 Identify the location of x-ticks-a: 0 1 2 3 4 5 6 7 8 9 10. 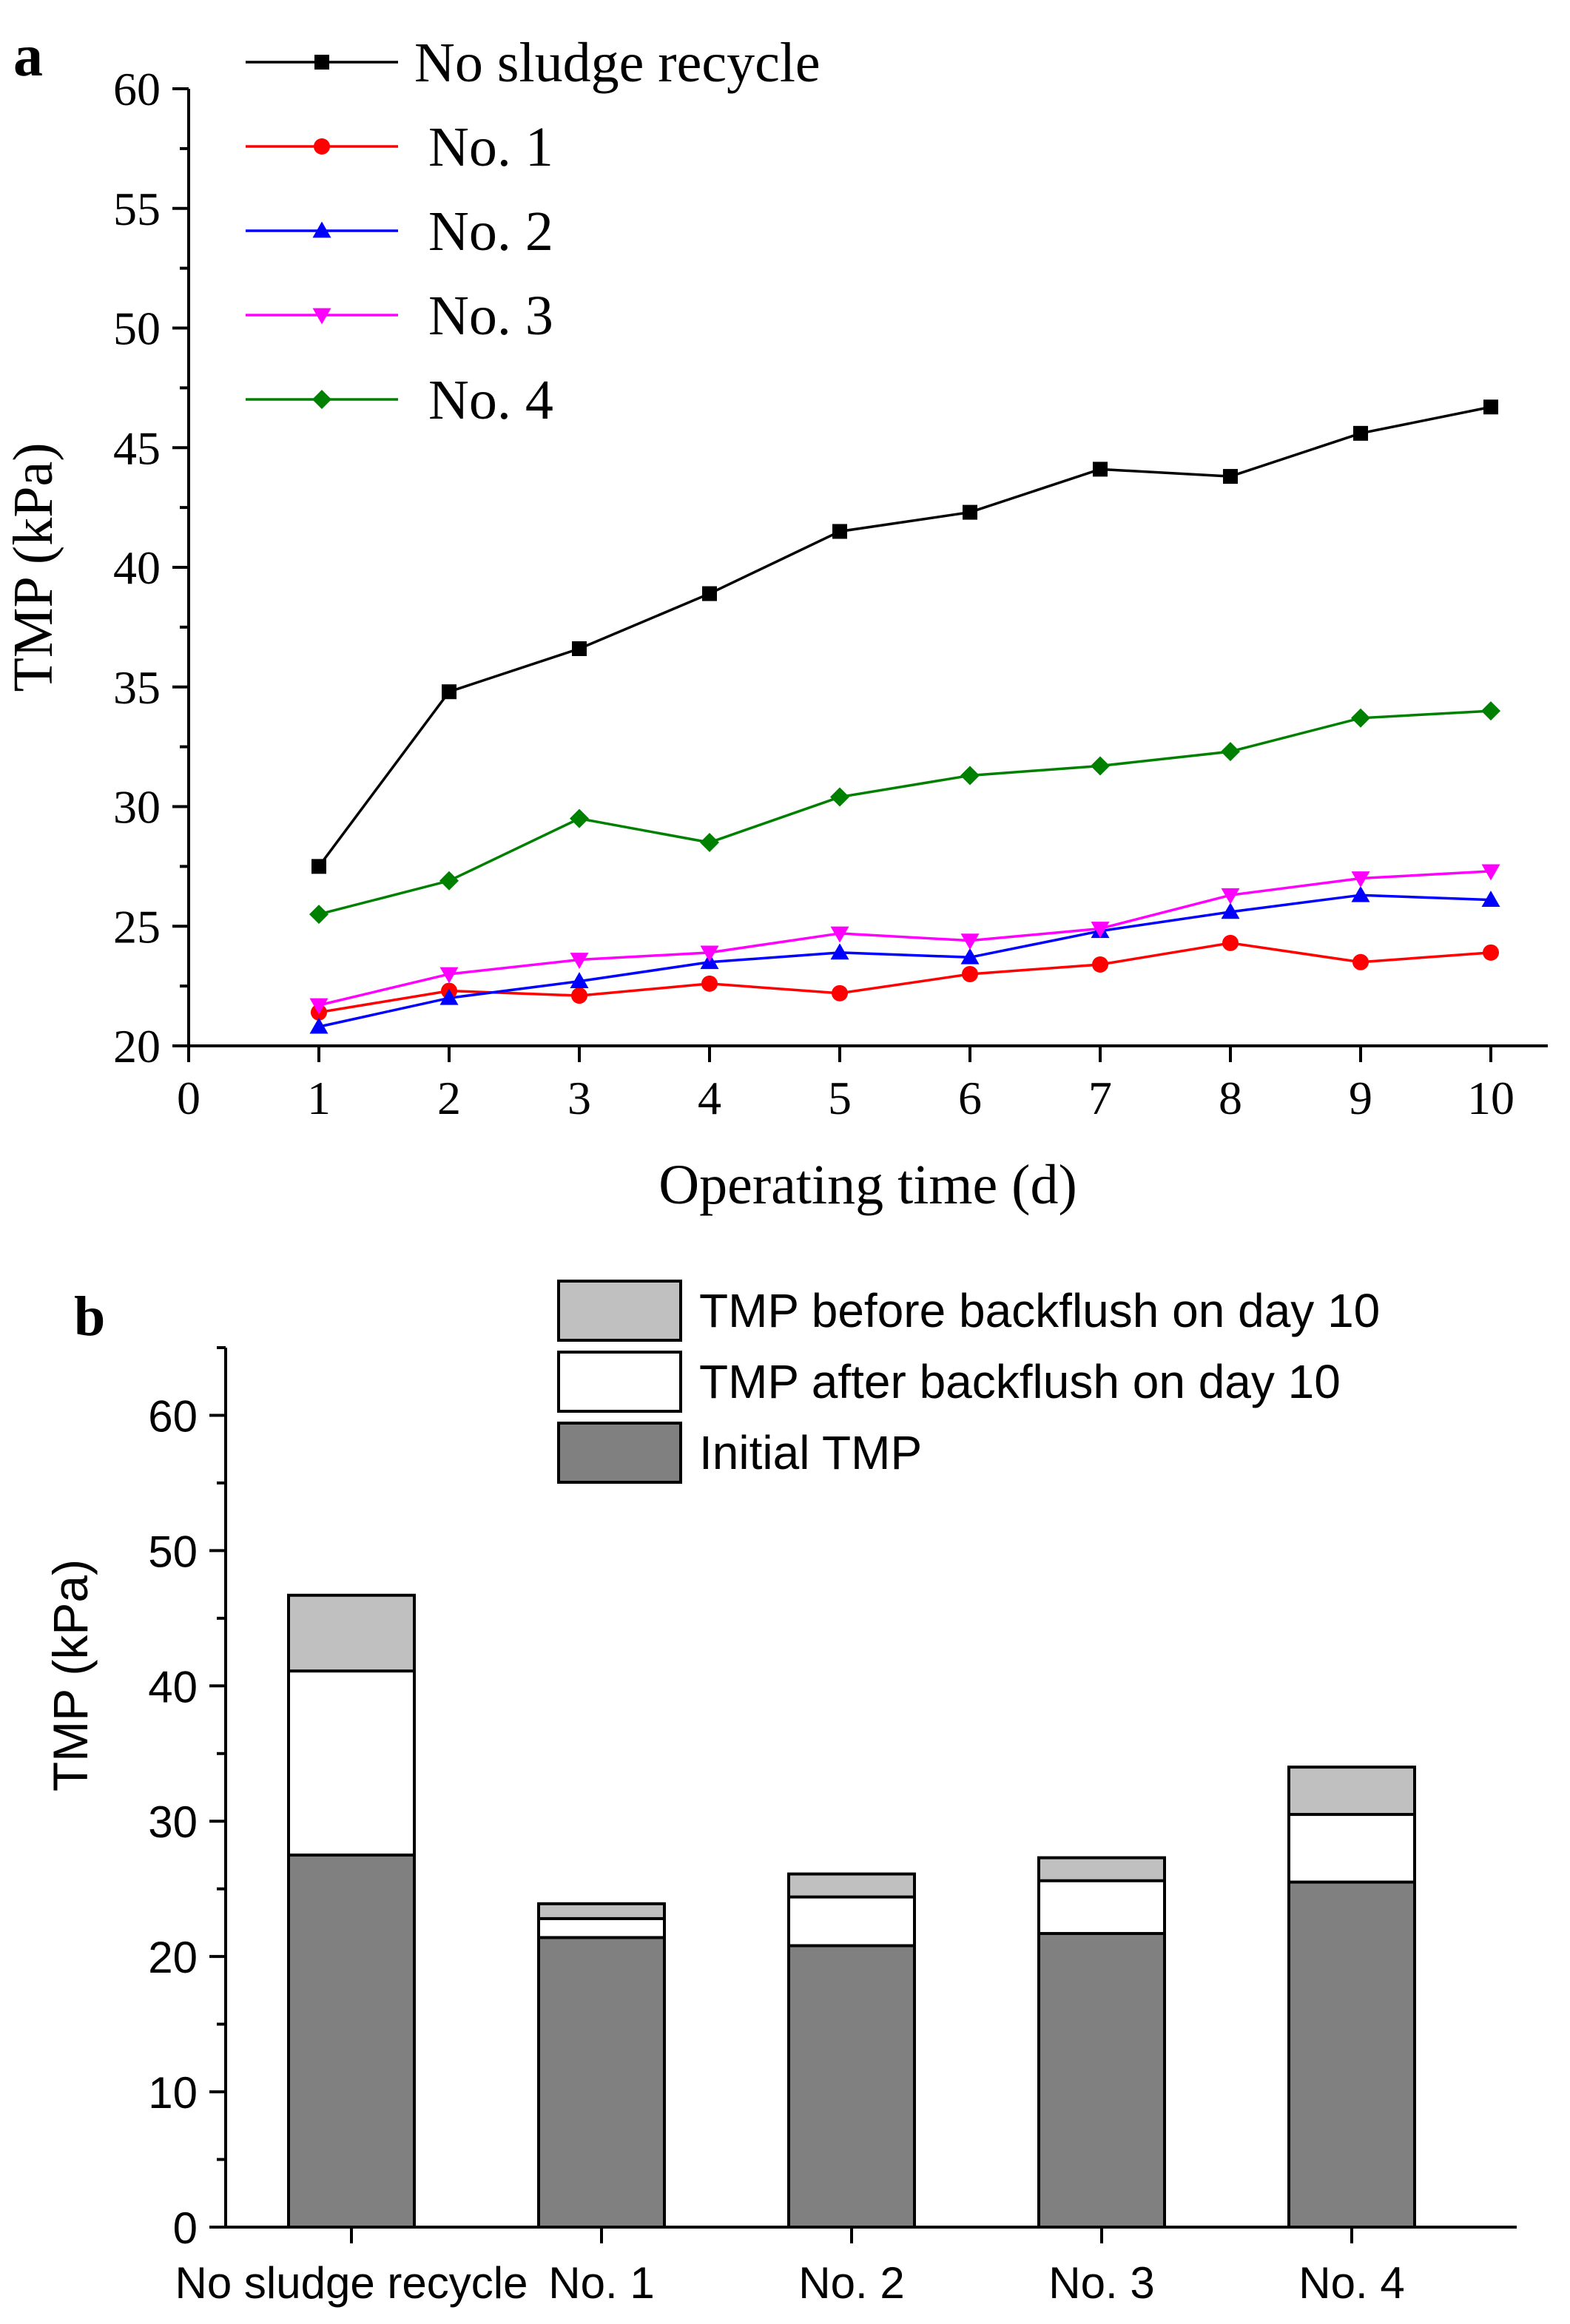
(846, 1085).